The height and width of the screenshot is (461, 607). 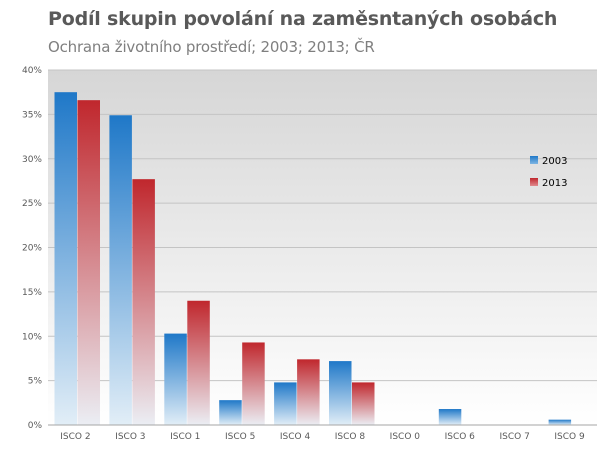 I want to click on legend: 2003 2013, so click(x=548, y=172).